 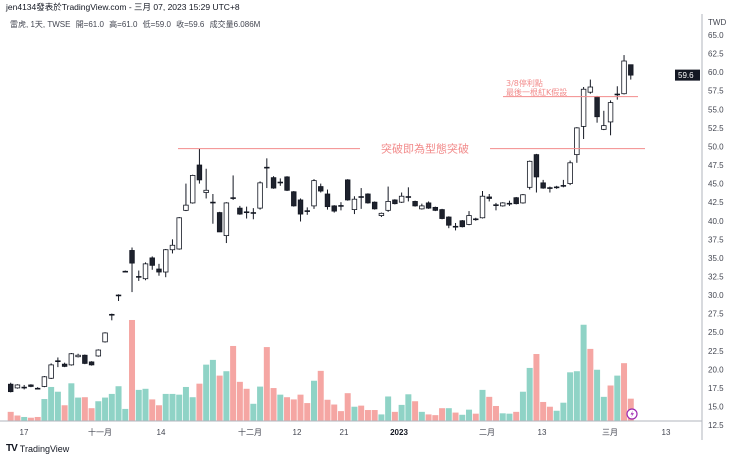 I want to click on target-label-2: 最後一根紅K假設, so click(x=536, y=92).